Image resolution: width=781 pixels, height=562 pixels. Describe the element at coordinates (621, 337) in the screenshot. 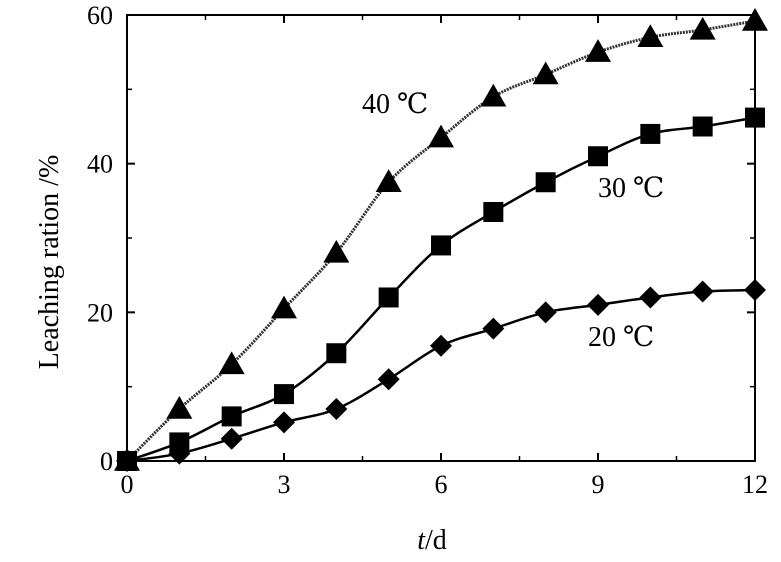

I see `series-label-20c: 20 ℃` at that location.